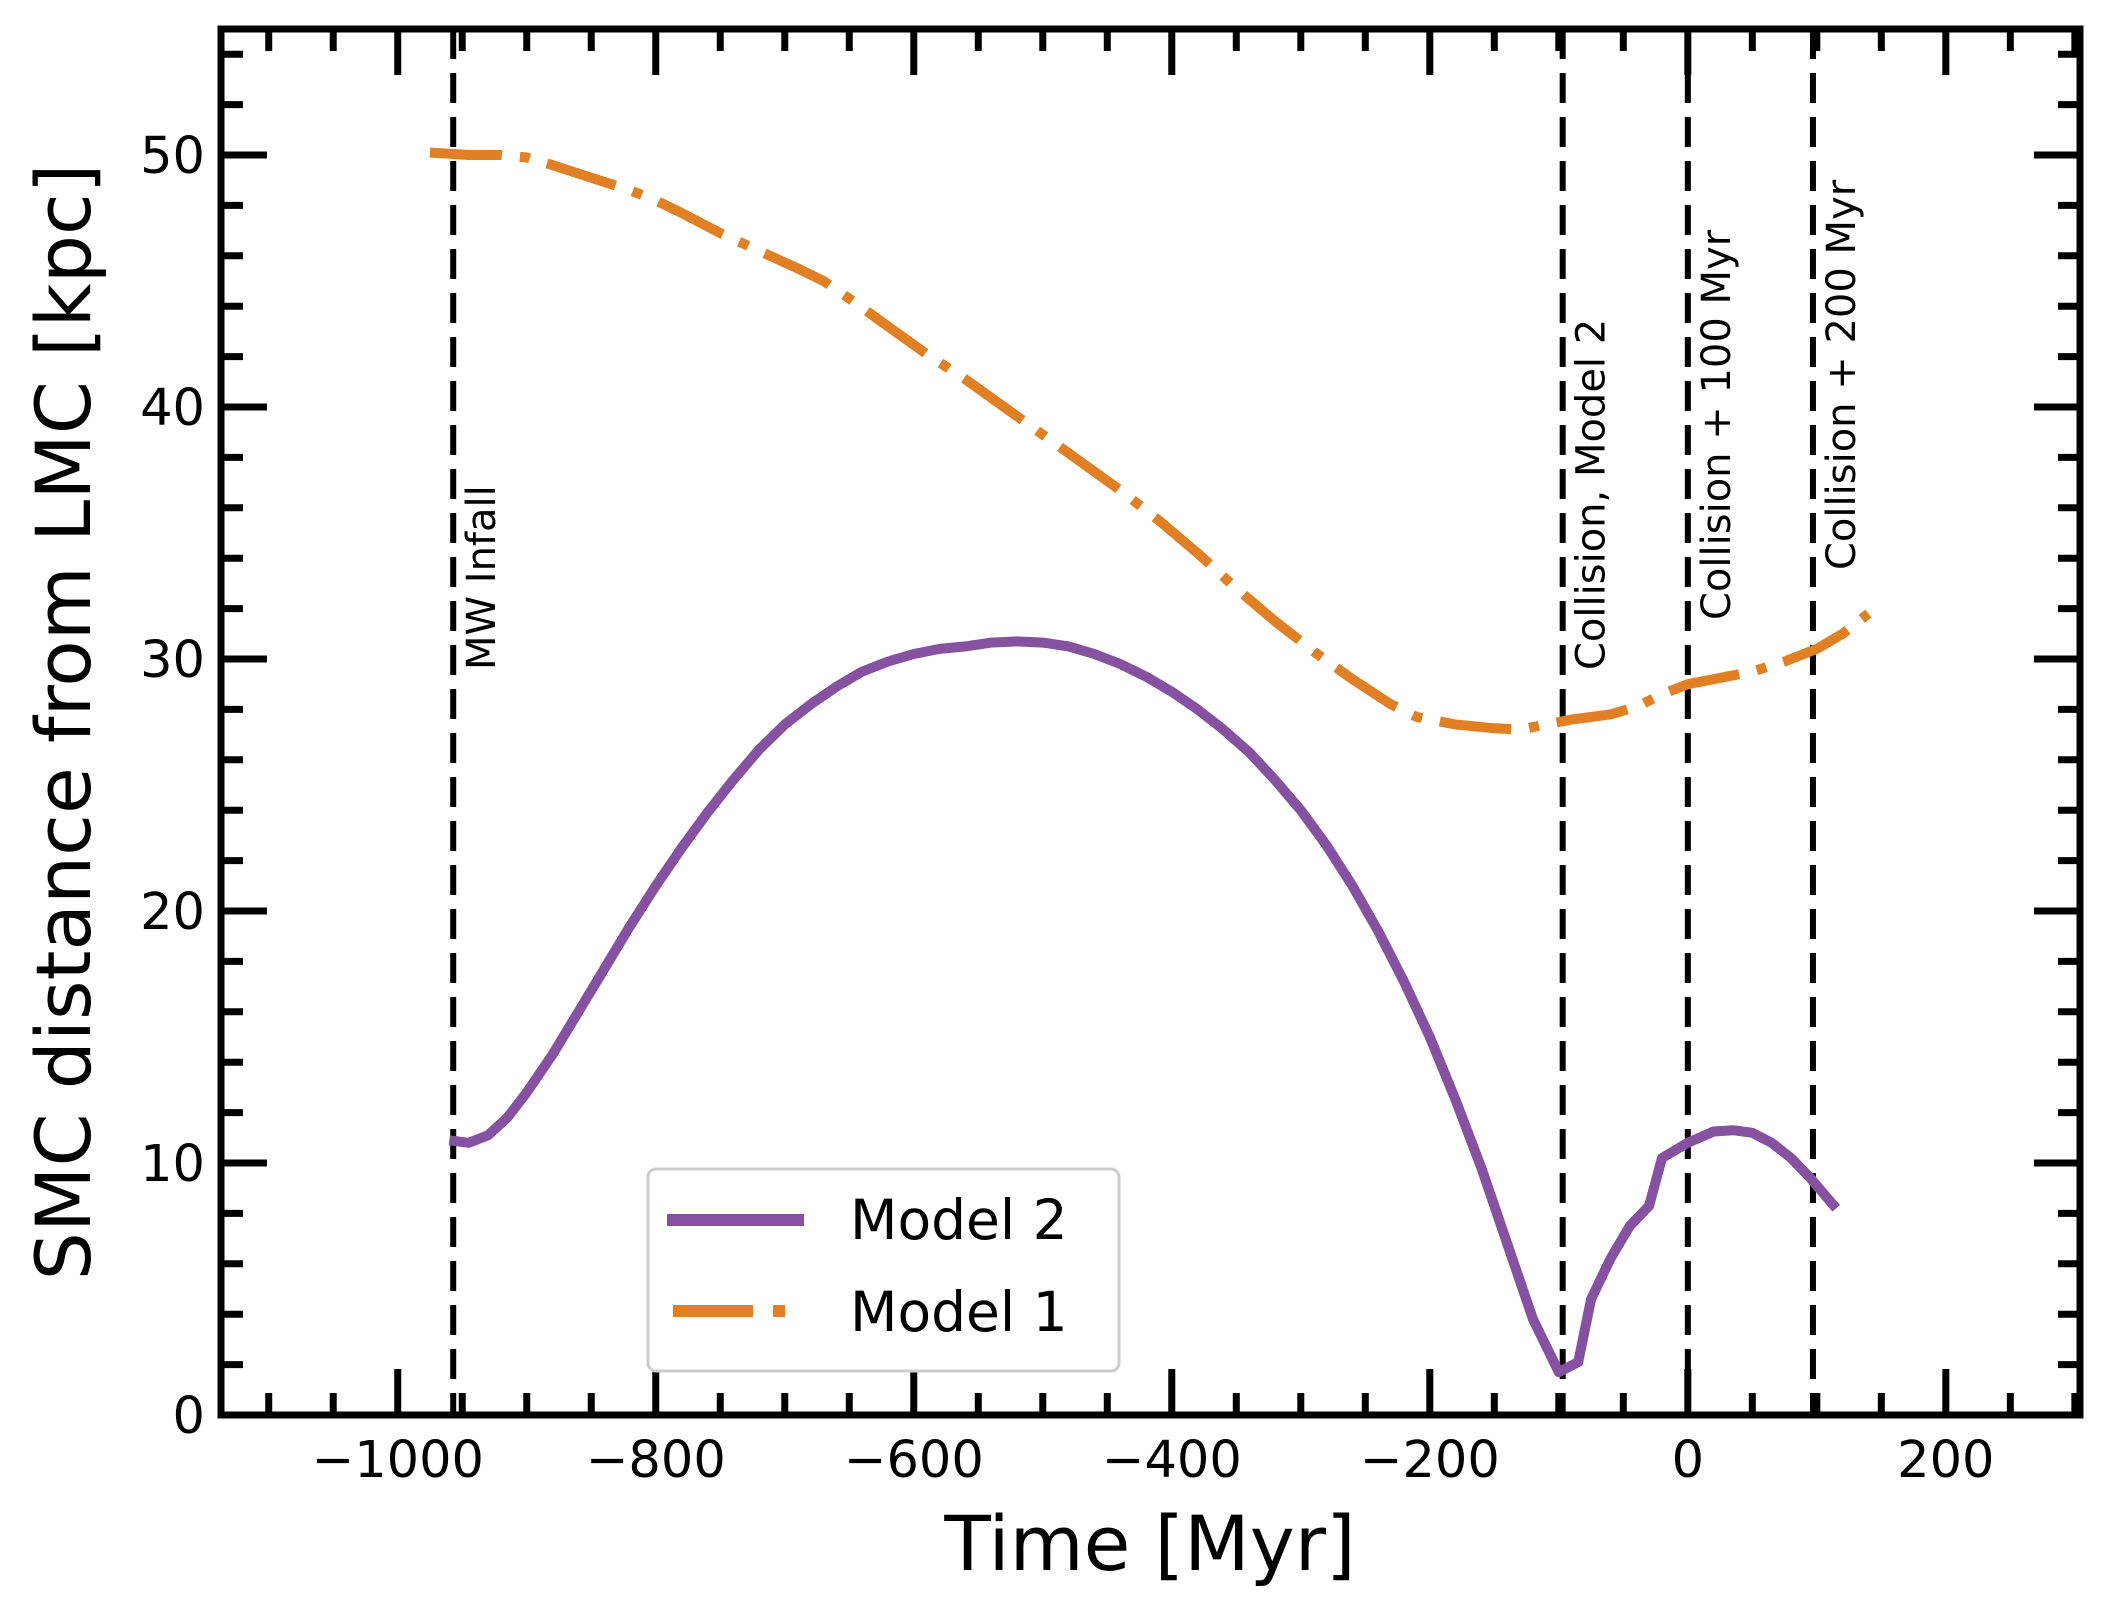 The image size is (2111, 1618). What do you see at coordinates (959, 1220) in the screenshot?
I see `legend-label-model-2: Model 2` at bounding box center [959, 1220].